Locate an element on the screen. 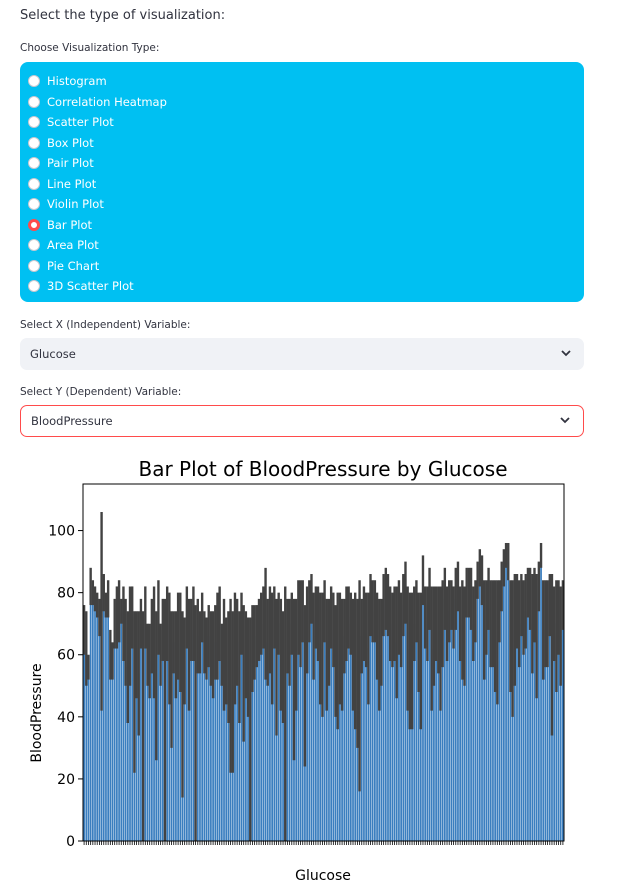  radio-option-line-plot: Line Plot is located at coordinates (62, 184).